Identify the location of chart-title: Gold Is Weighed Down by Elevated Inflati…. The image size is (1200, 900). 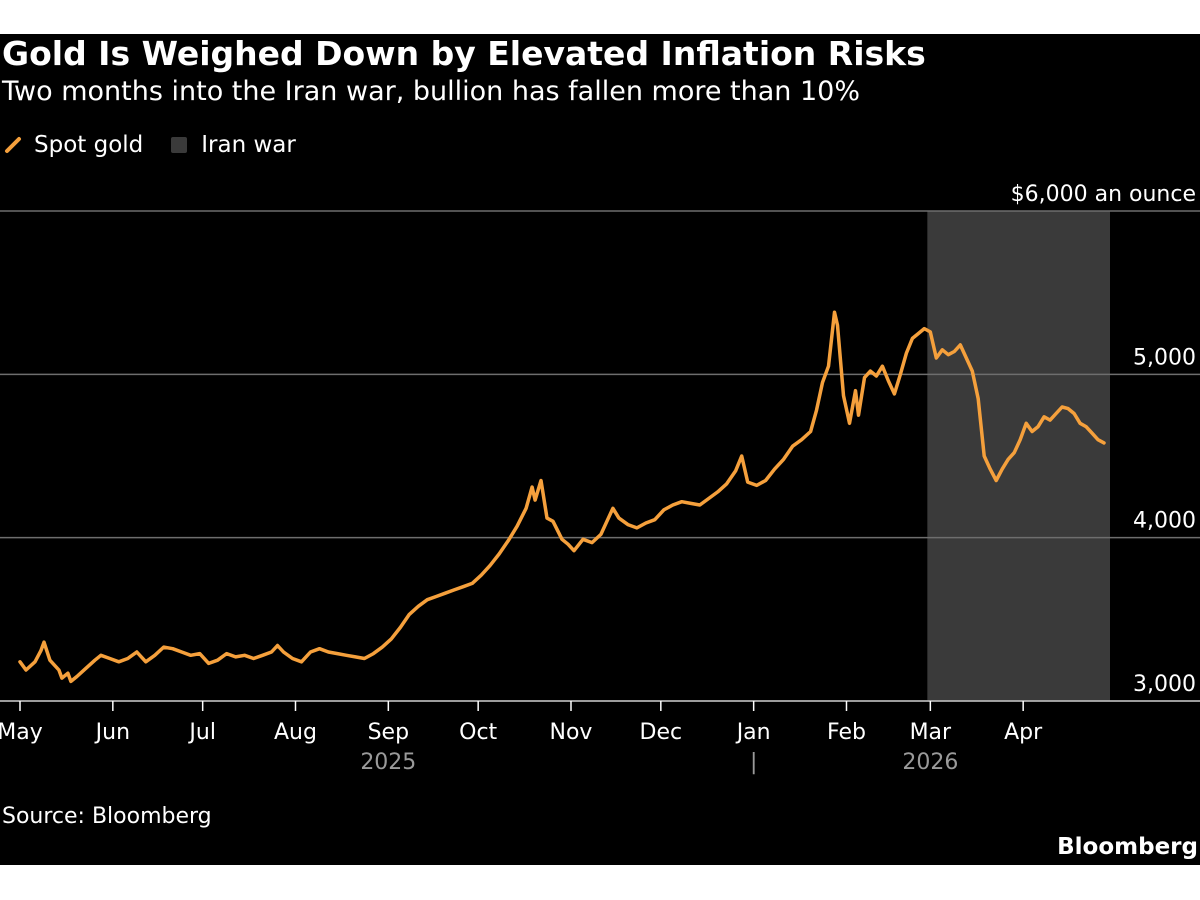
(464, 53).